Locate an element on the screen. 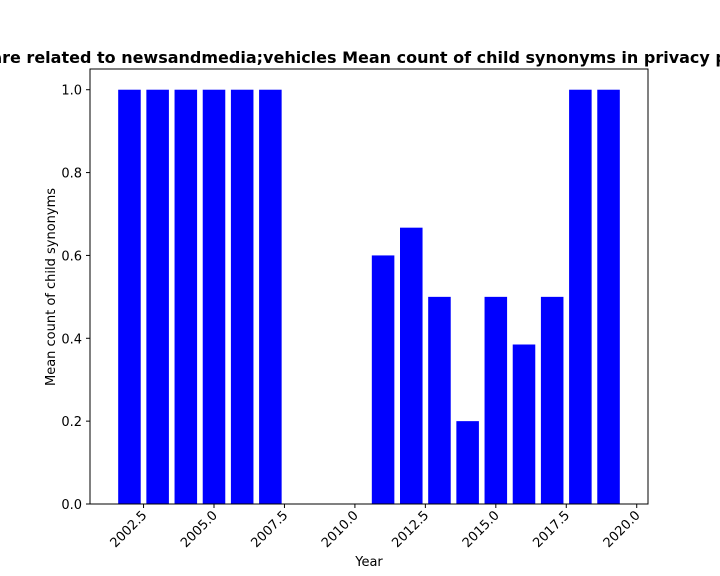 The image size is (720, 576). y-tick-label: 0.4 is located at coordinates (71, 339).